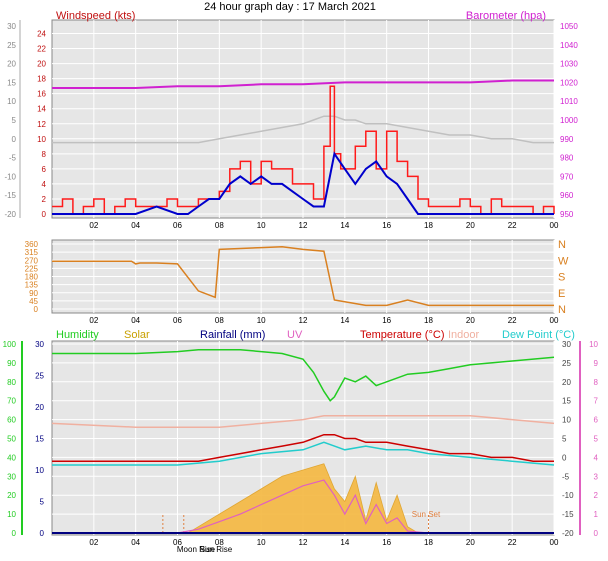 The width and height of the screenshot is (608, 561). What do you see at coordinates (564, 439) in the screenshot?
I see `temperature-tick-label: 5` at bounding box center [564, 439].